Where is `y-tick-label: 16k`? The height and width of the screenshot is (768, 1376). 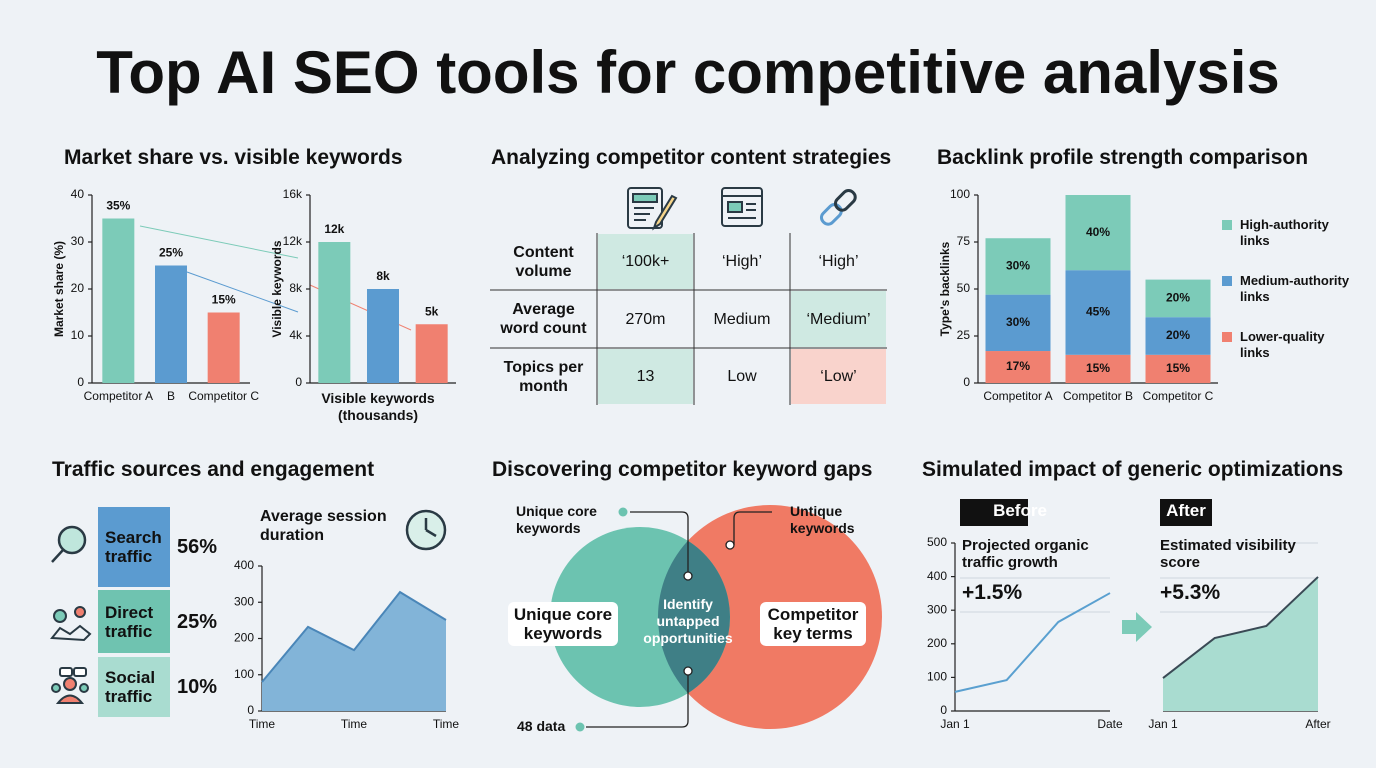
y-tick-label: 16k is located at coordinates (293, 194).